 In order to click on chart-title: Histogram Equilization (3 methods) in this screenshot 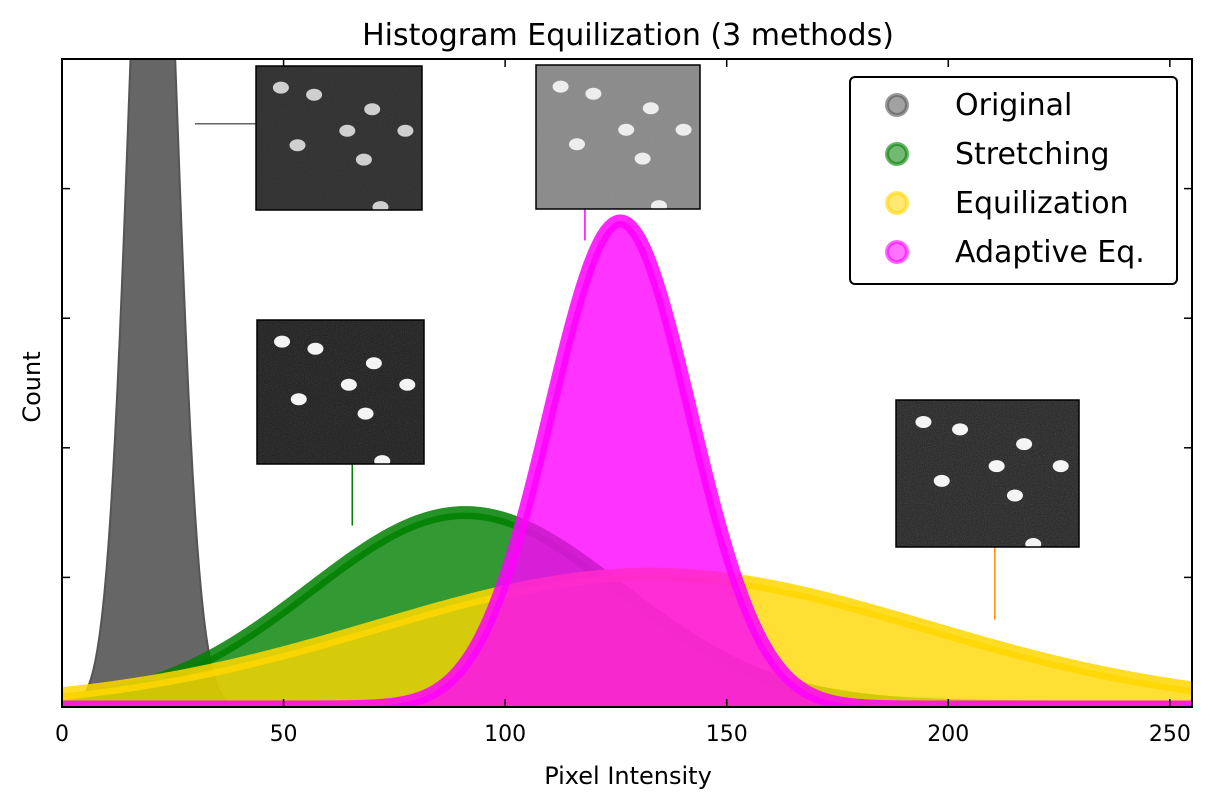, I will do `click(628, 35)`.